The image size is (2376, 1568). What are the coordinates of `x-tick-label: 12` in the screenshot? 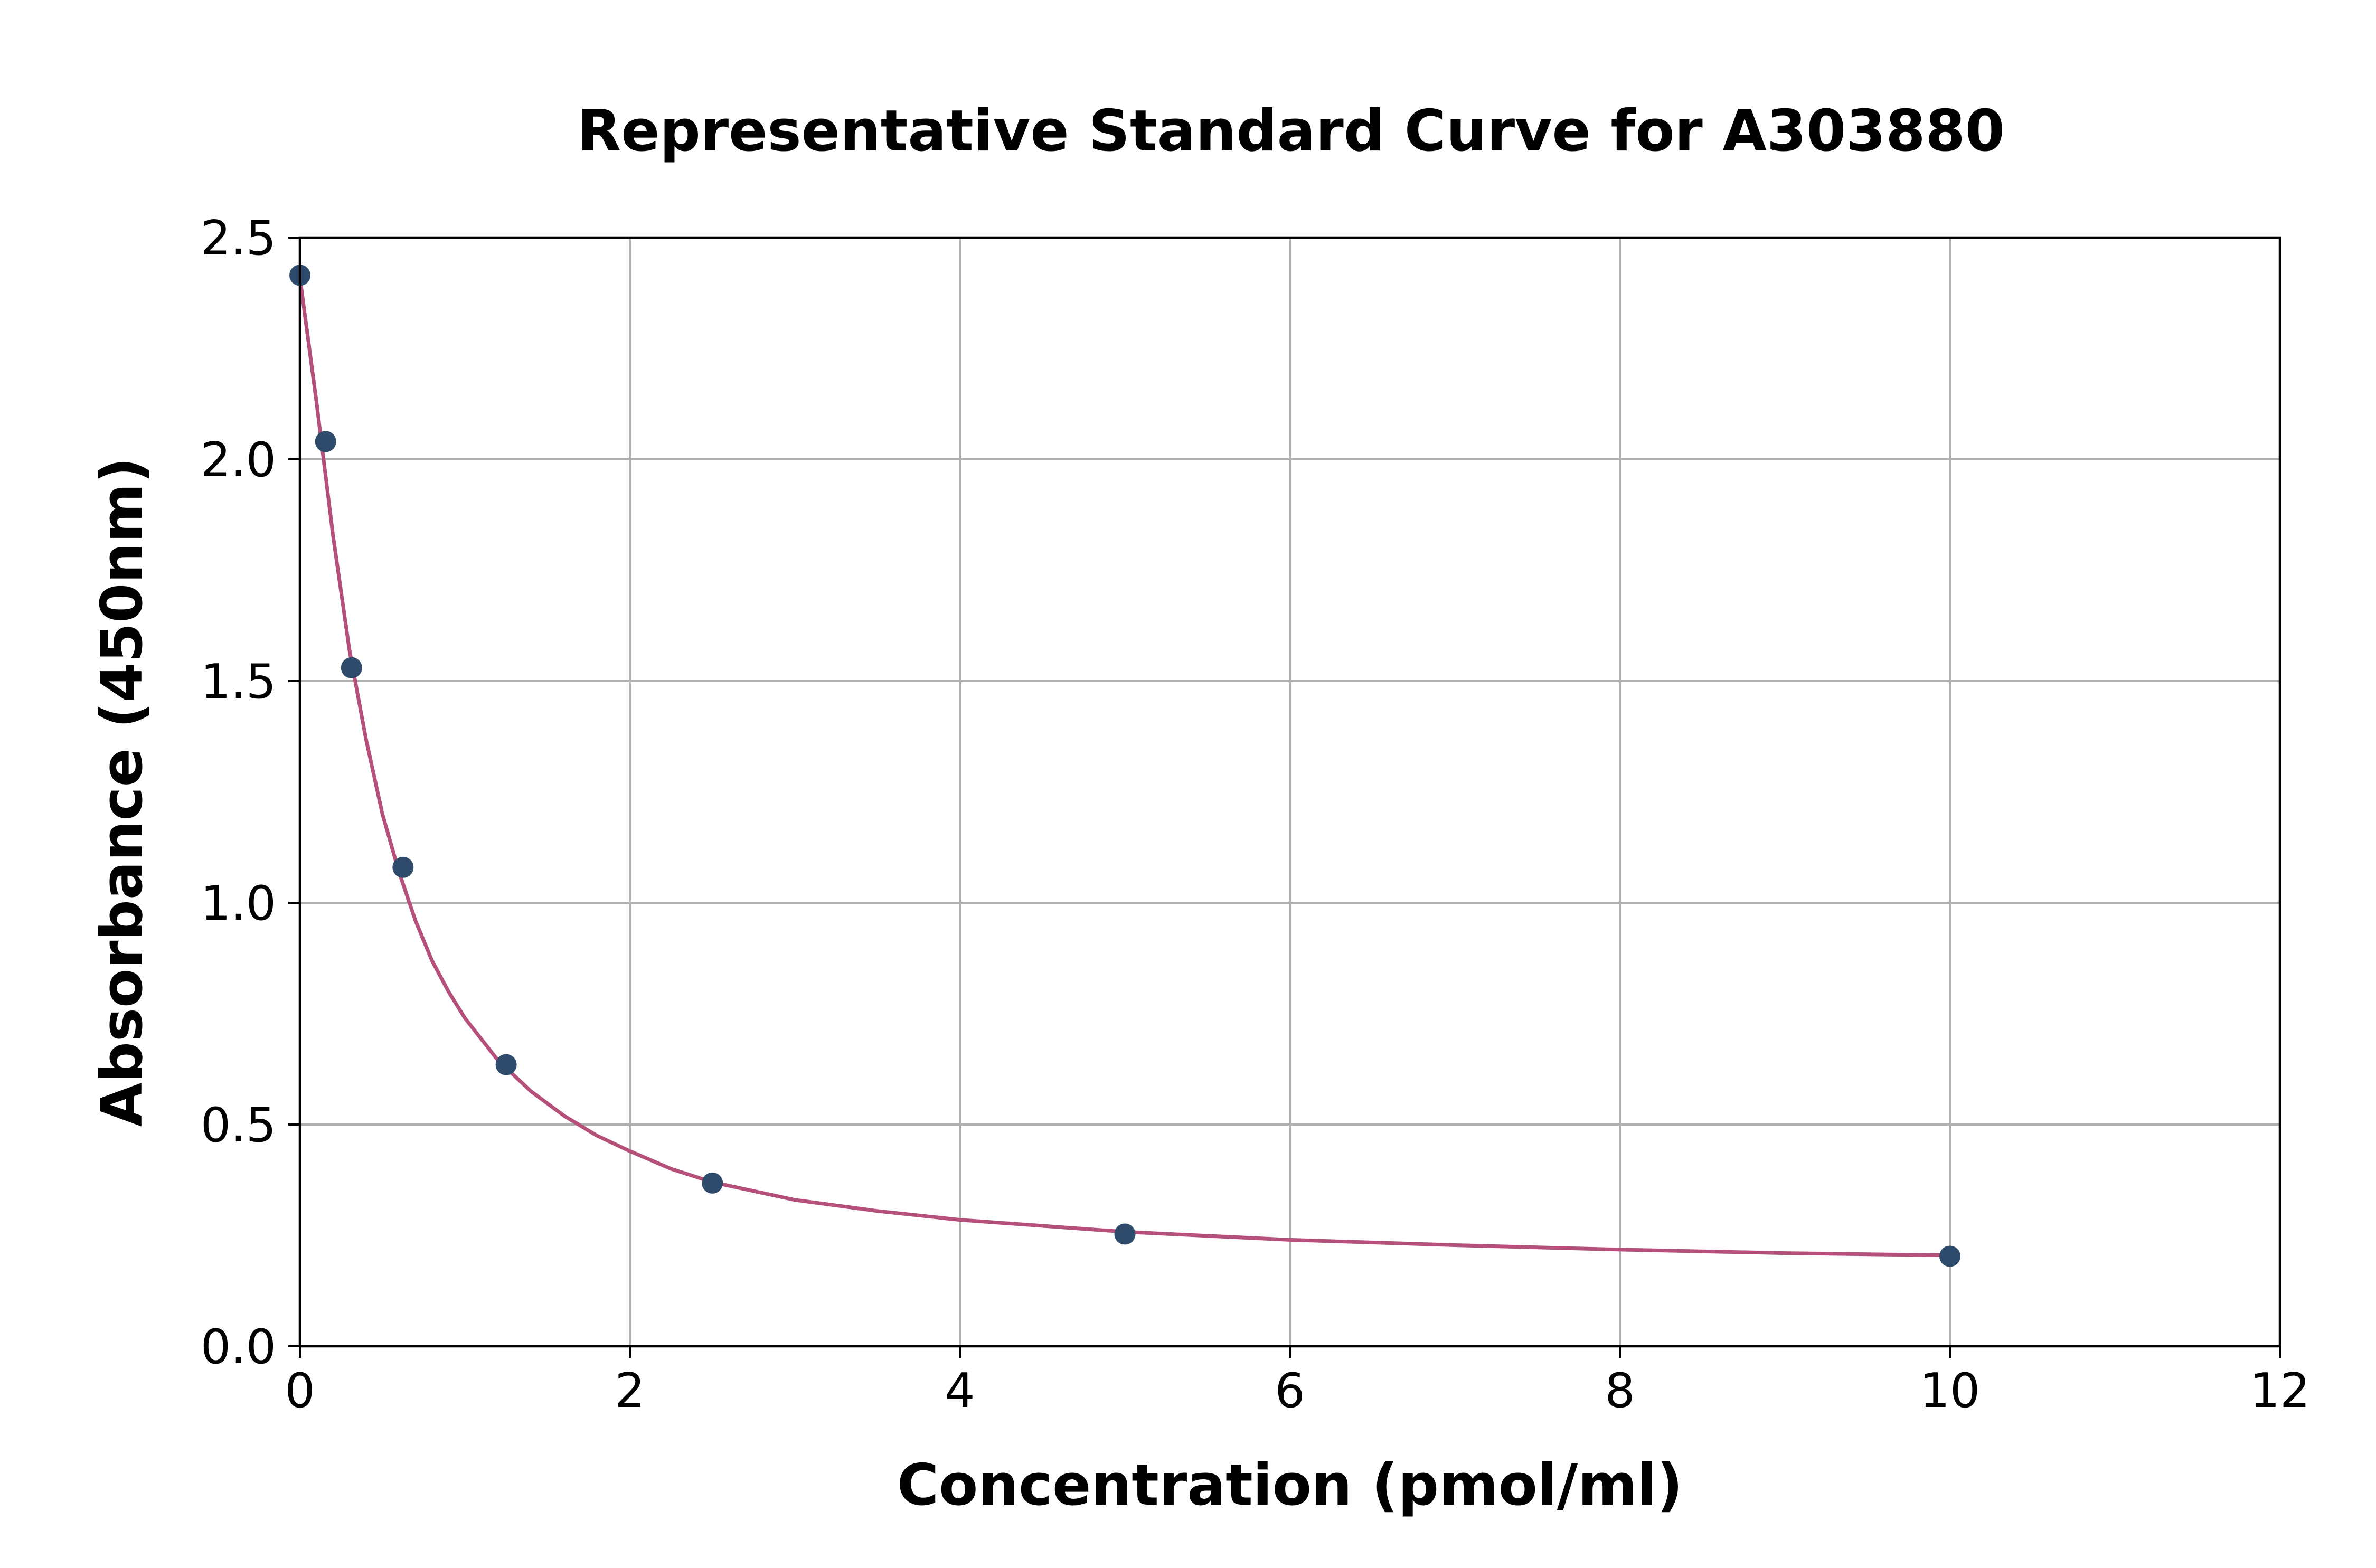 It's located at (2280, 1391).